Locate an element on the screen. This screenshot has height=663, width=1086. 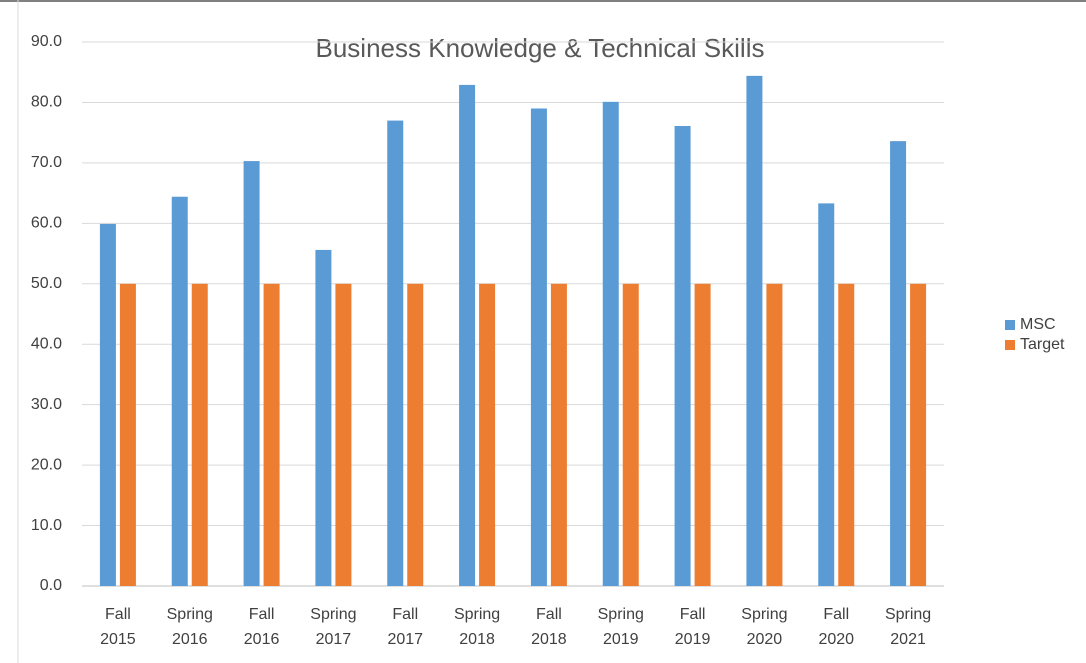
x-tick-label: Spring 2021 is located at coordinates (908, 627).